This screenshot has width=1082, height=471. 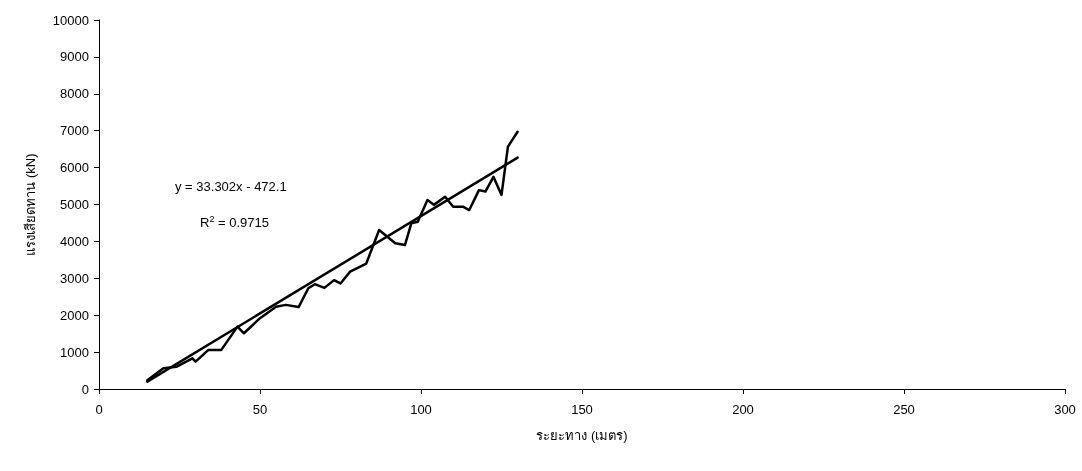 What do you see at coordinates (74, 168) in the screenshot?
I see `y-tick-label: 6000` at bounding box center [74, 168].